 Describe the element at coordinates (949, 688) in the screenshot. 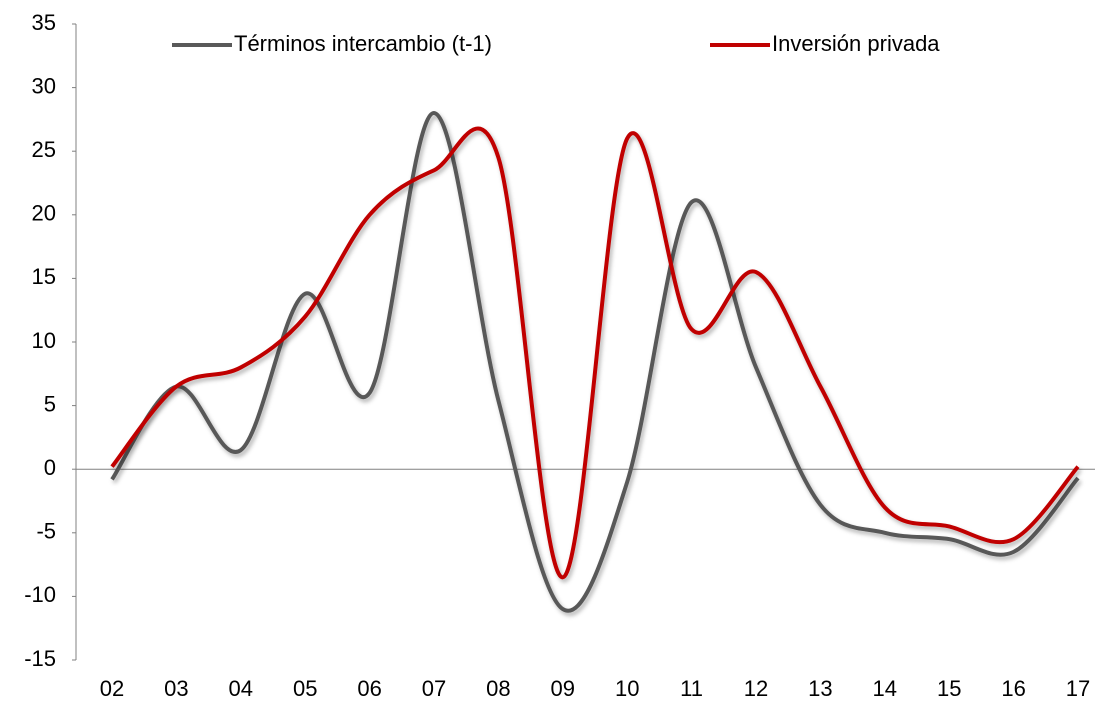

I see `x-tick-label: 15` at that location.